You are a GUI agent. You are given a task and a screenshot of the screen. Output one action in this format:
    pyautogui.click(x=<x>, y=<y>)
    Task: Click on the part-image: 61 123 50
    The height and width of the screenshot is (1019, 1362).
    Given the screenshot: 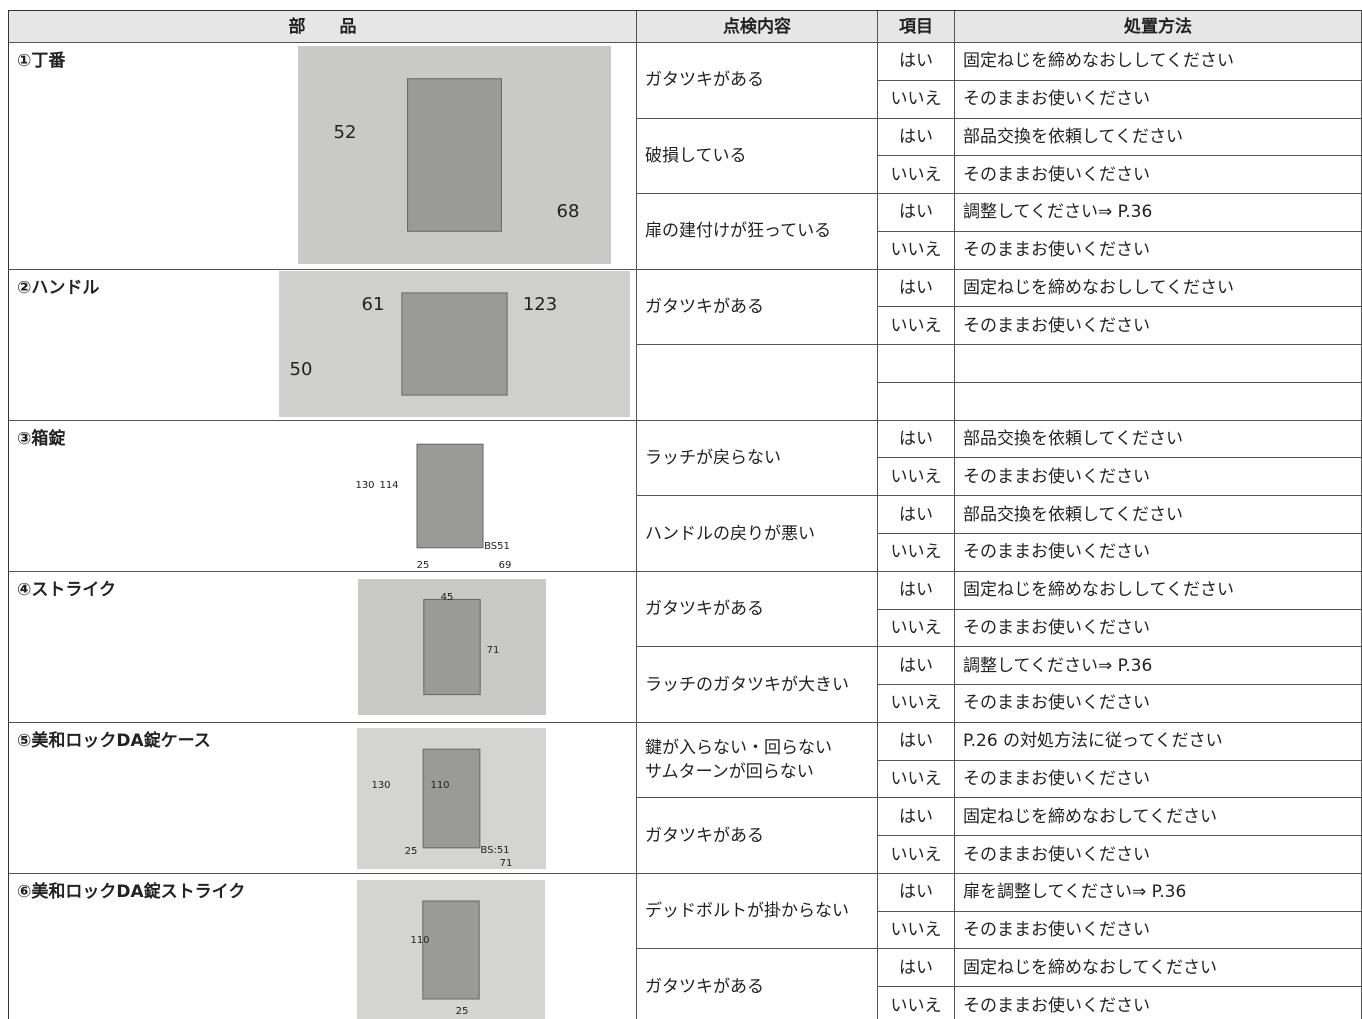 What is the action you would take?
    pyautogui.click(x=454, y=344)
    